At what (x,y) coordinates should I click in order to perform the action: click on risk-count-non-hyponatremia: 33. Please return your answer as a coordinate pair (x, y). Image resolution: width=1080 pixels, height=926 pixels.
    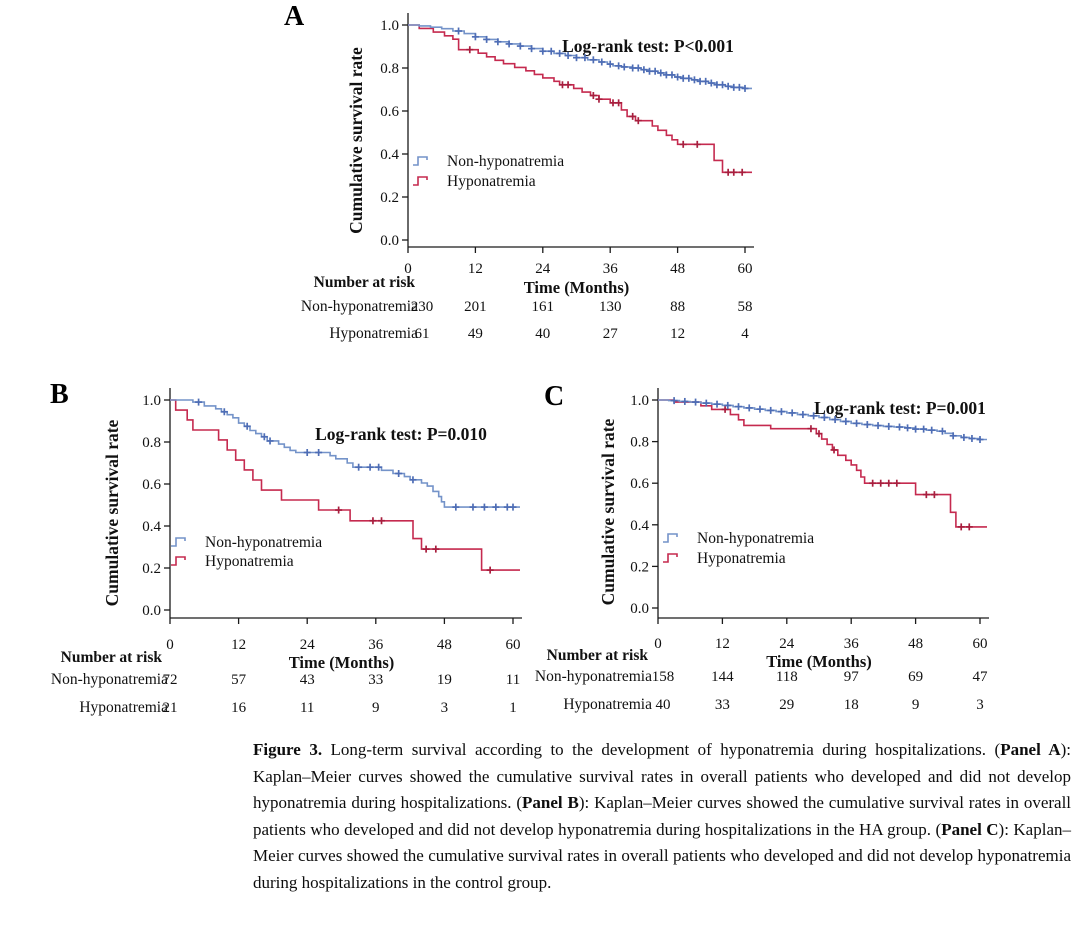
    Looking at the image, I should click on (375, 680).